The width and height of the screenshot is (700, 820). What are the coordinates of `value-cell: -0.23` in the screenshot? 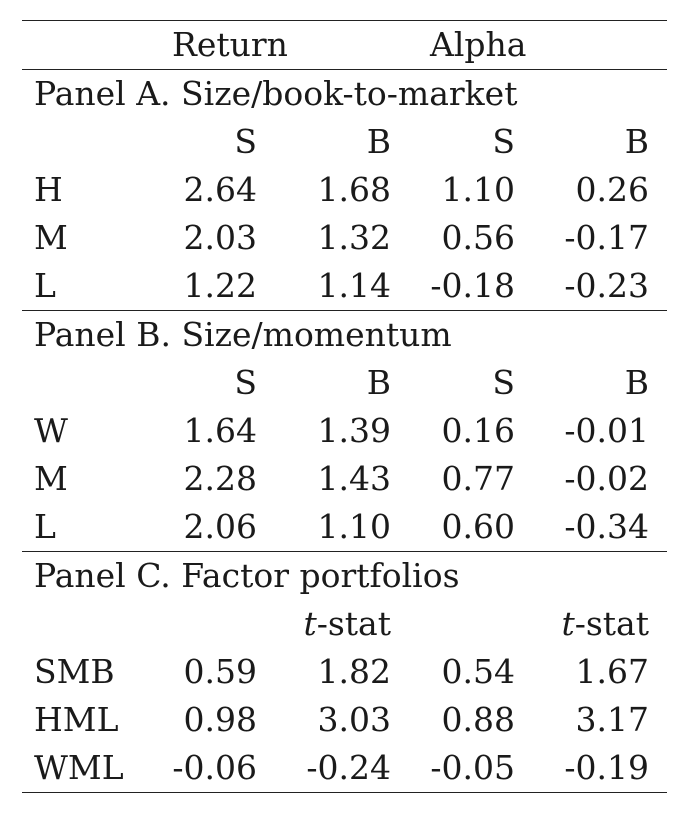 It's located at (606, 285).